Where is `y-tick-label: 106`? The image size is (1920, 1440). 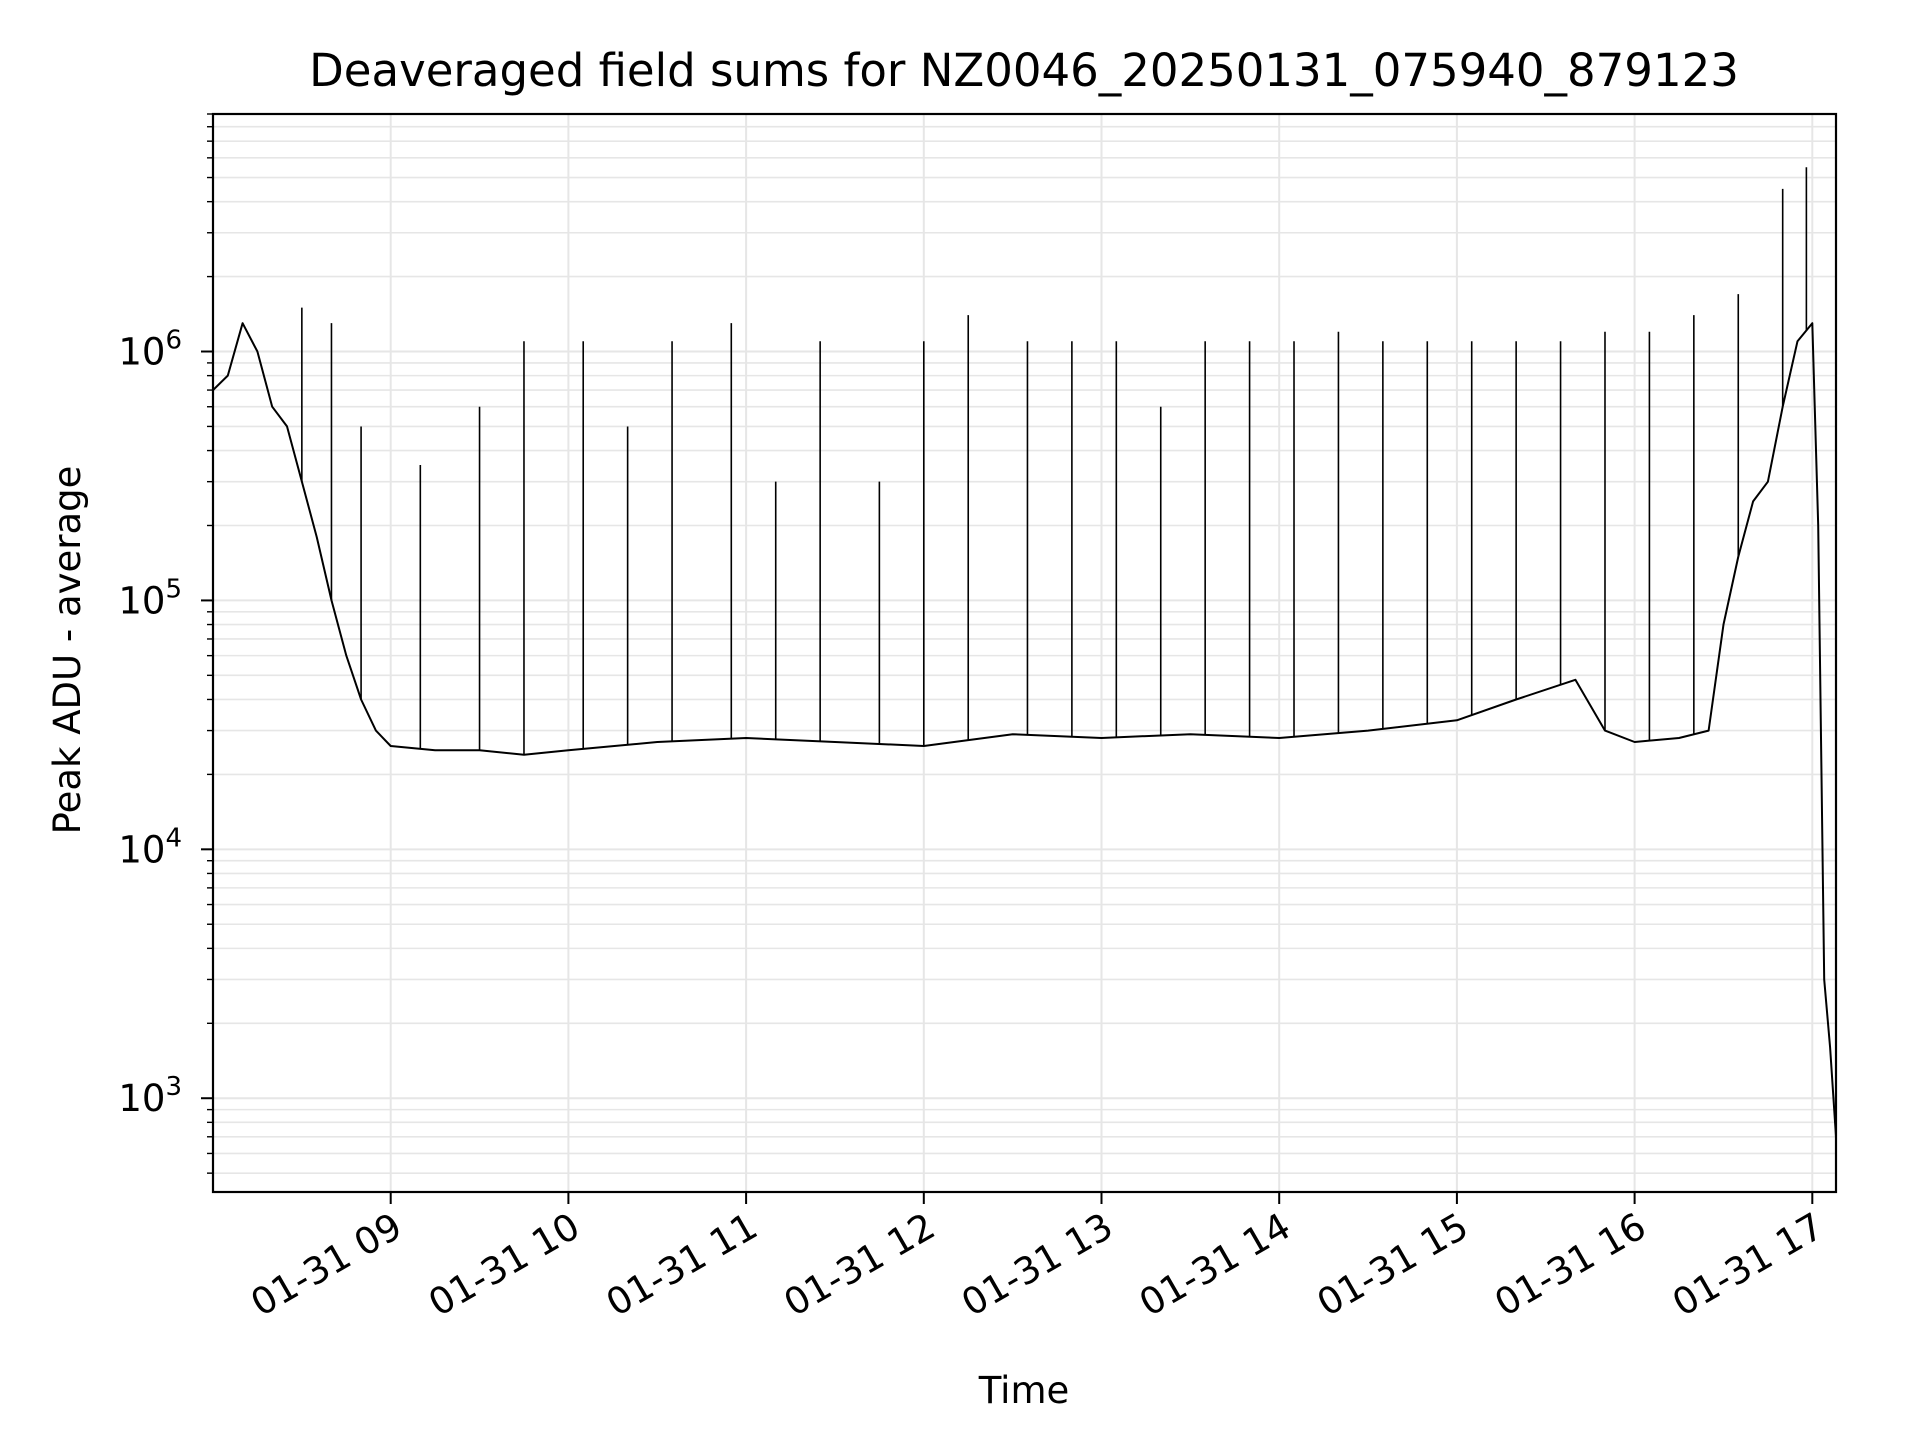 y-tick-label: 106 is located at coordinates (150, 350).